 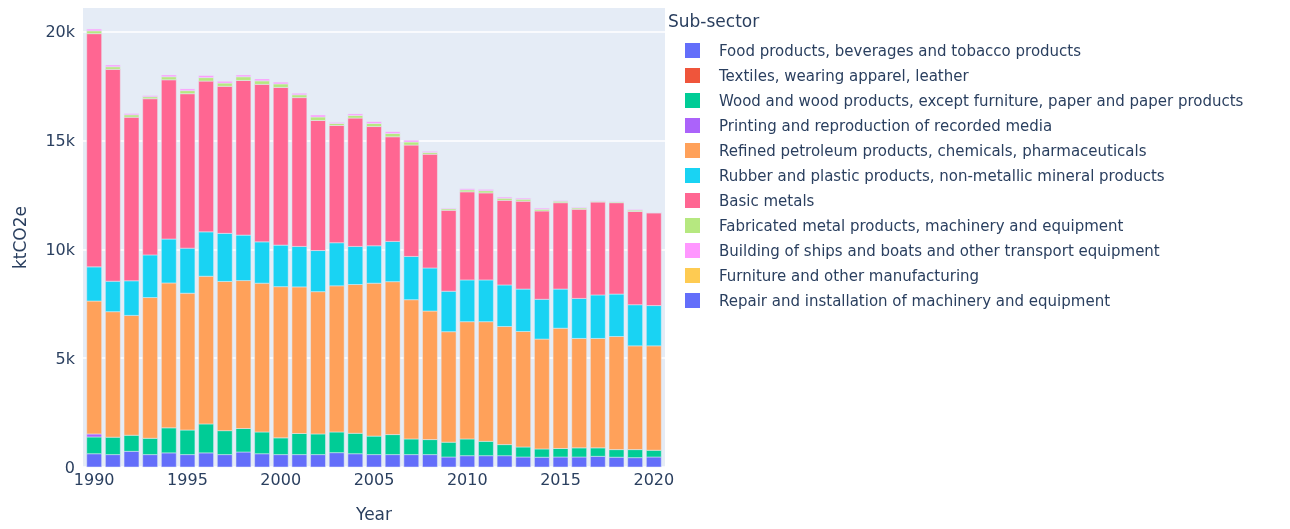 I want to click on y-tick-label: 15k, so click(x=60, y=141).